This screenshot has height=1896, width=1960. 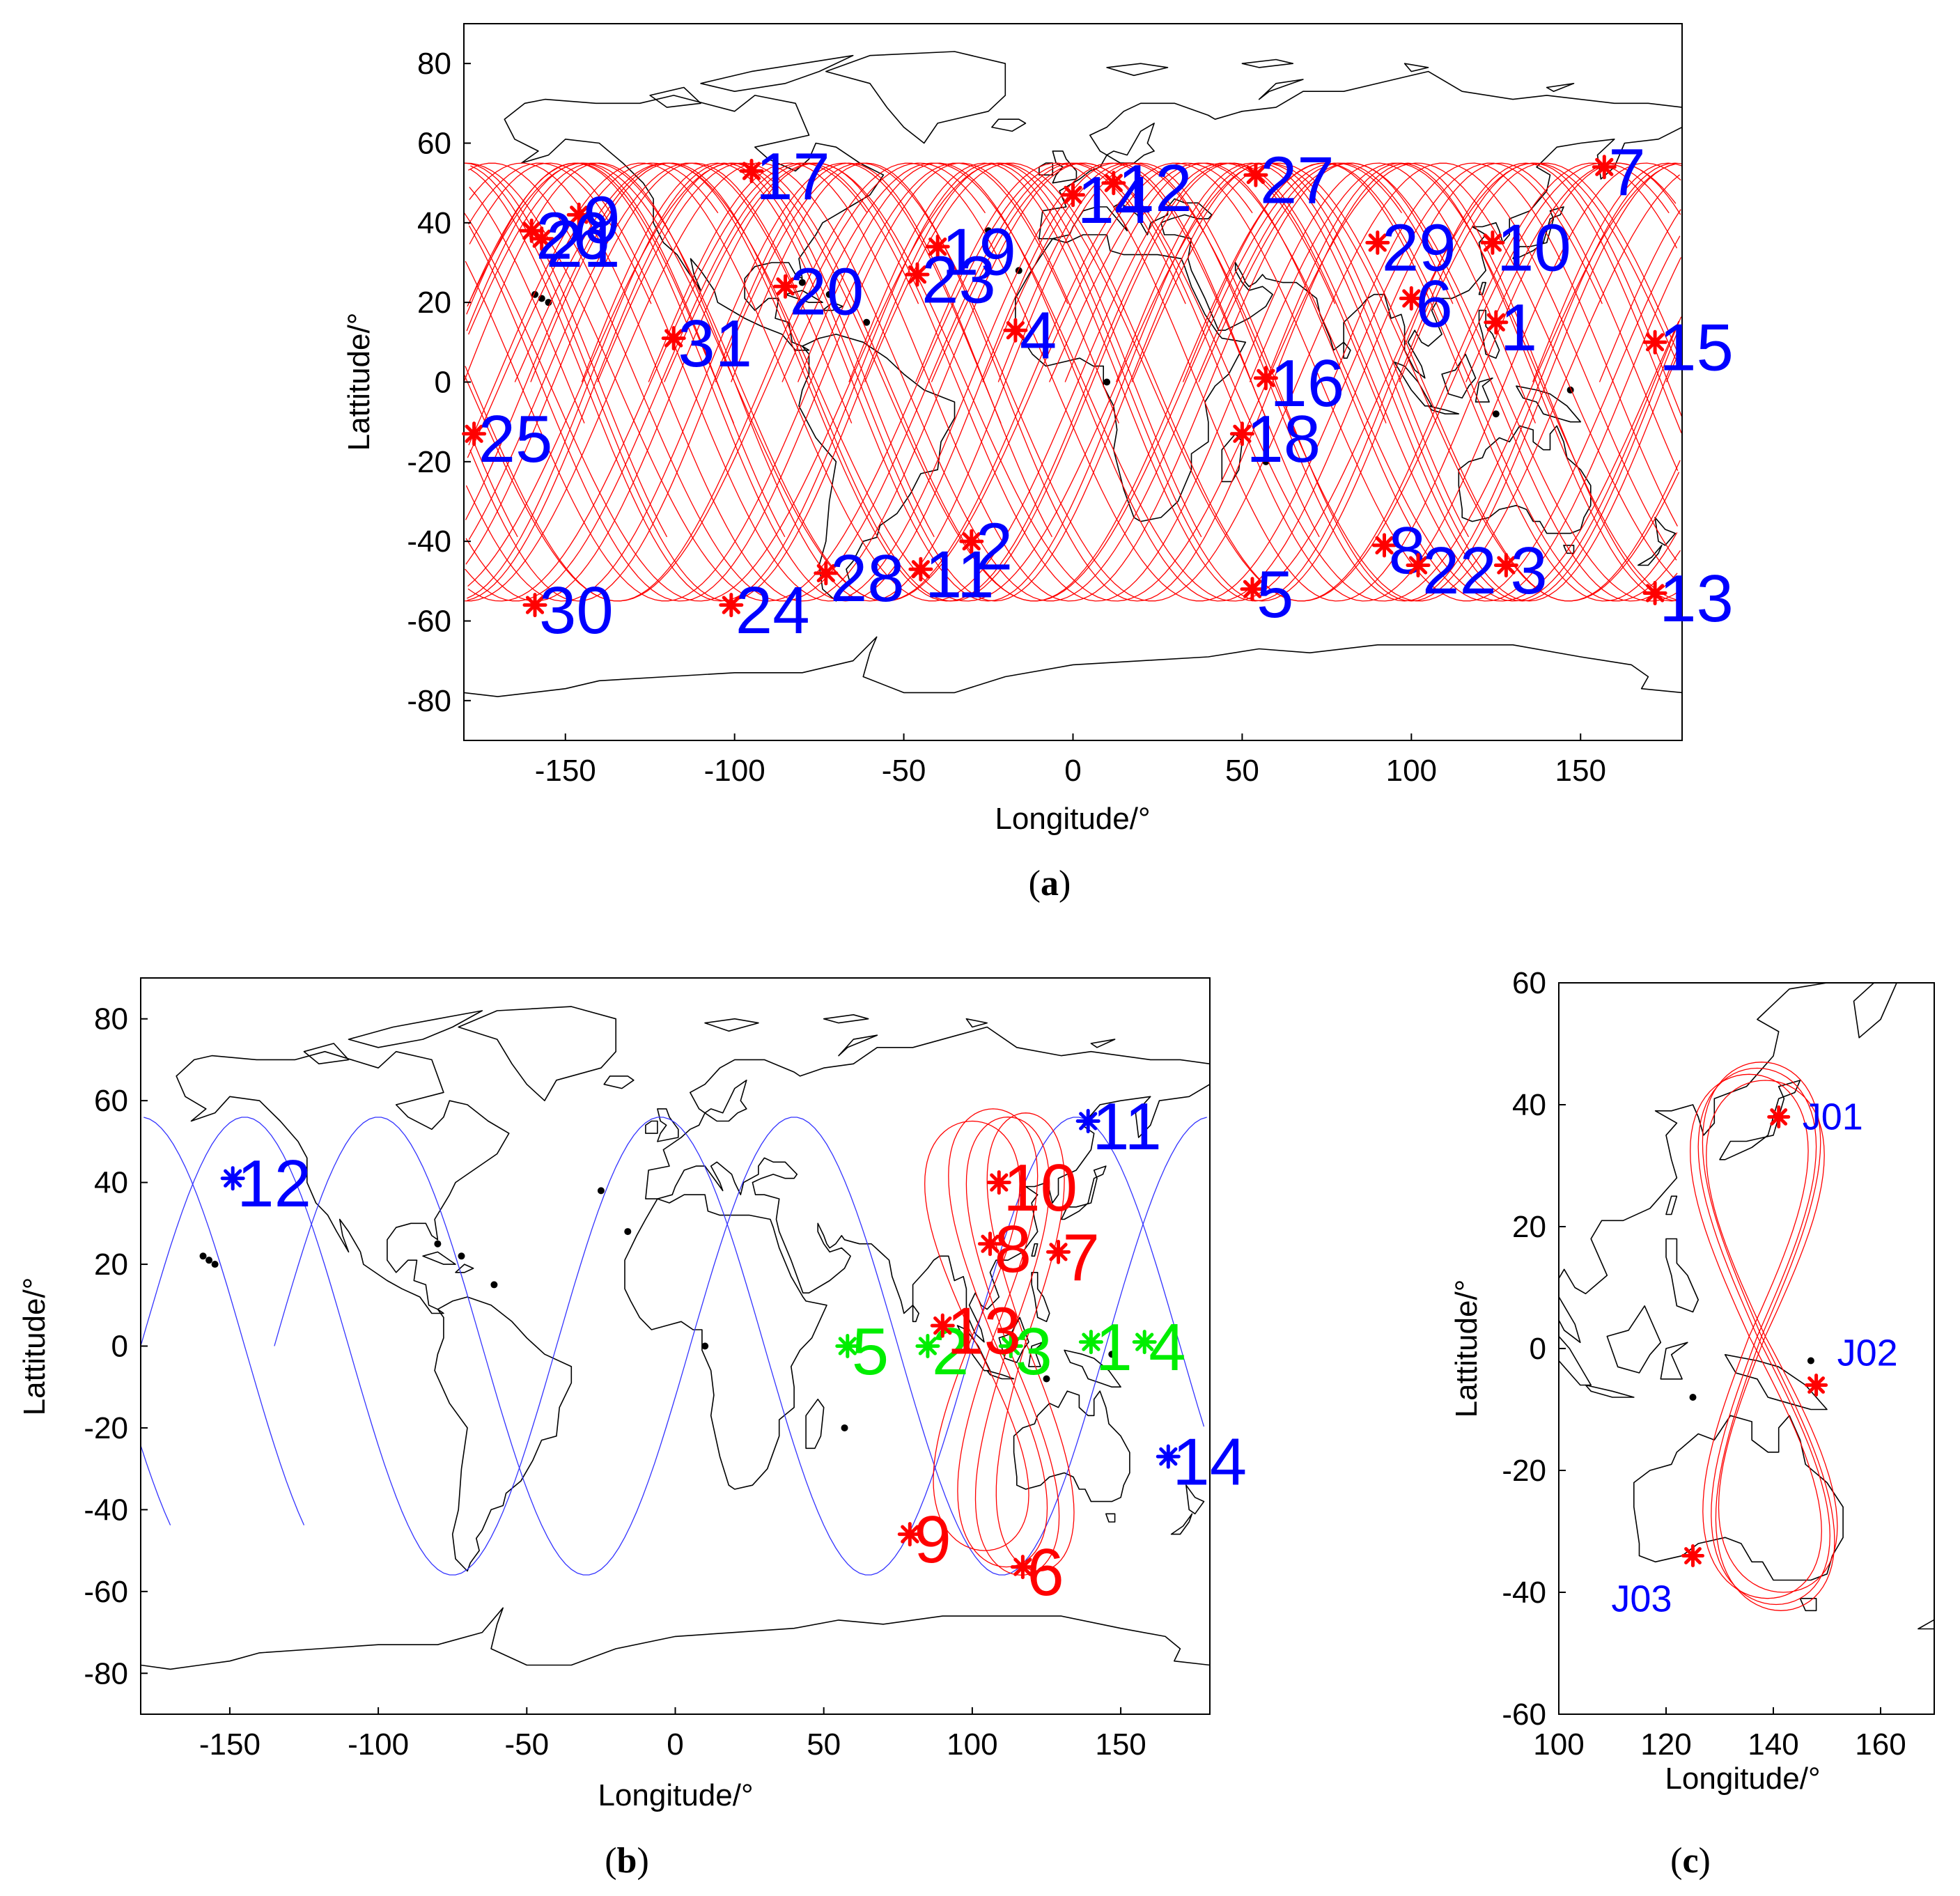 I want to click on satellite-label: 7, so click(x=1081, y=1257).